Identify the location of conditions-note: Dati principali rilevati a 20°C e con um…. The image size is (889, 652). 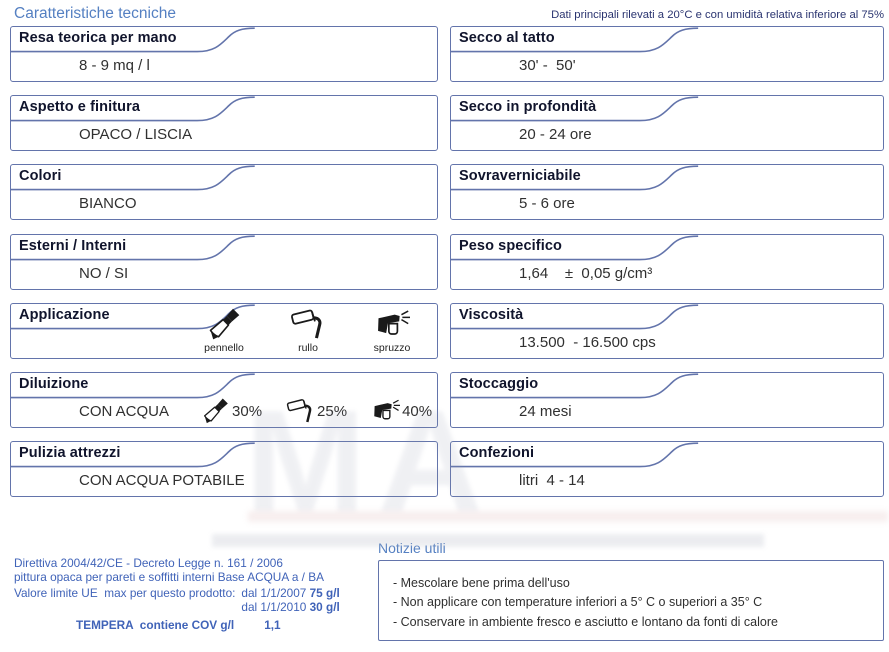
(717, 15).